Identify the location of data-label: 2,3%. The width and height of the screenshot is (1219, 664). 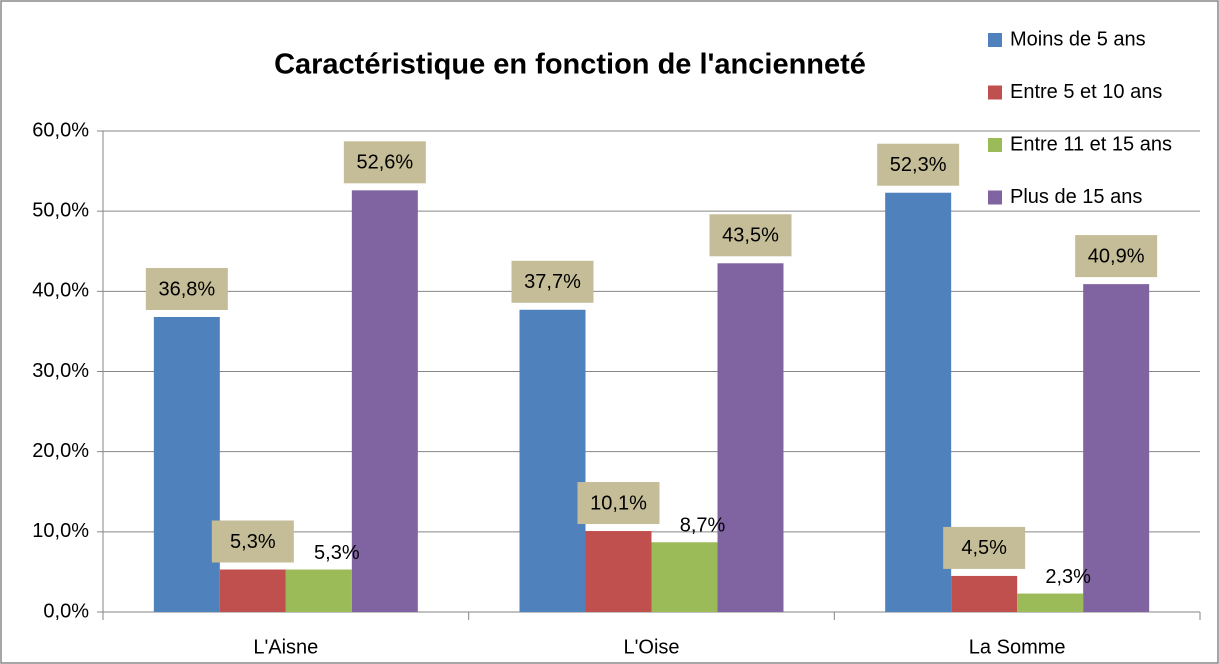
(1068, 577).